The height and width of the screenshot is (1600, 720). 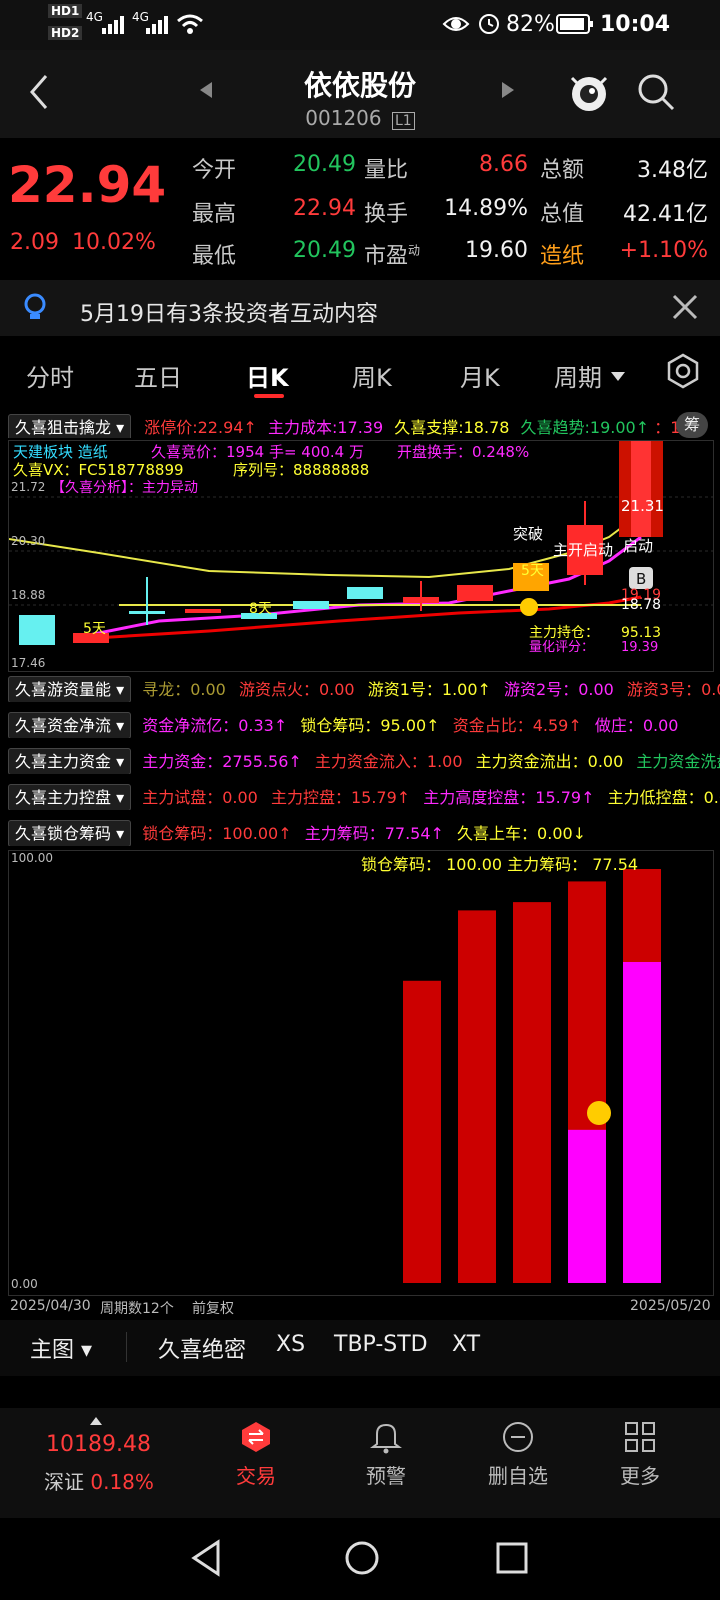 What do you see at coordinates (496, 250) in the screenshot?
I see `value-pe: 19.60` at bounding box center [496, 250].